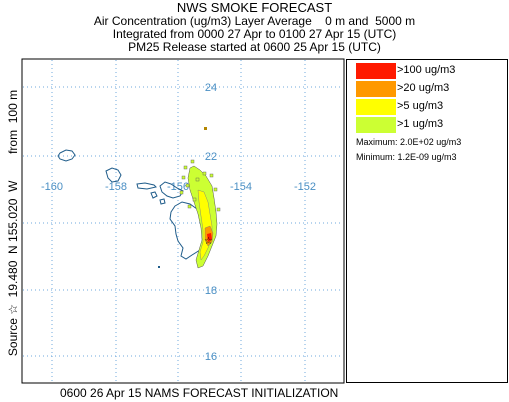  I want to click on legend-item: >100 ug/m3, so click(431, 71).